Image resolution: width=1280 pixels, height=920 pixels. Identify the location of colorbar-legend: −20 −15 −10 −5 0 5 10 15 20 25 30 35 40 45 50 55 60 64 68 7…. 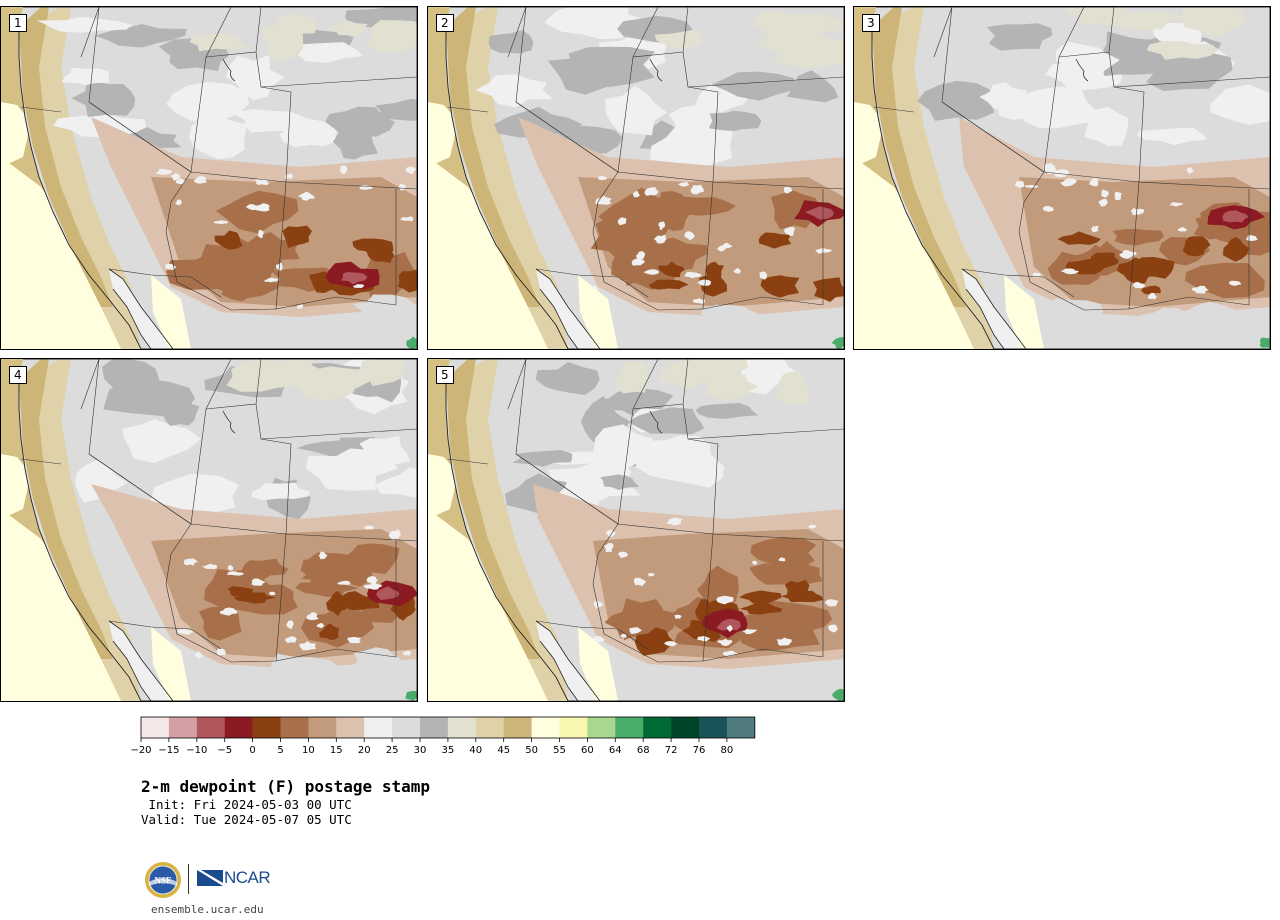
(443, 736).